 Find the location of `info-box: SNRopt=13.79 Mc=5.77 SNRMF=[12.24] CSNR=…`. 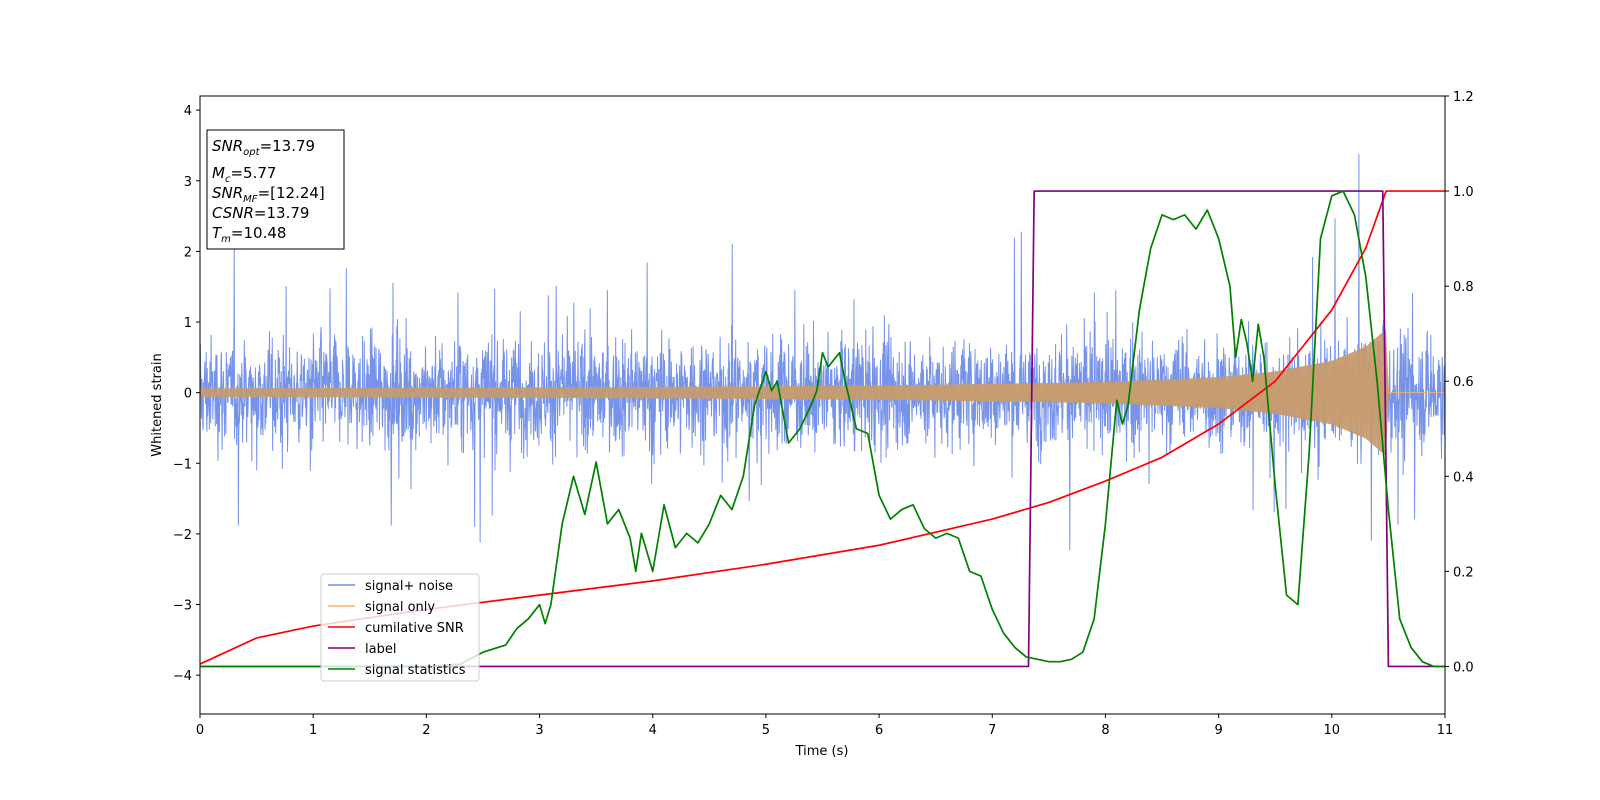

info-box: SNRopt=13.79 Mc=5.77 SNRMF=[12.24] CSNR=… is located at coordinates (275, 189).